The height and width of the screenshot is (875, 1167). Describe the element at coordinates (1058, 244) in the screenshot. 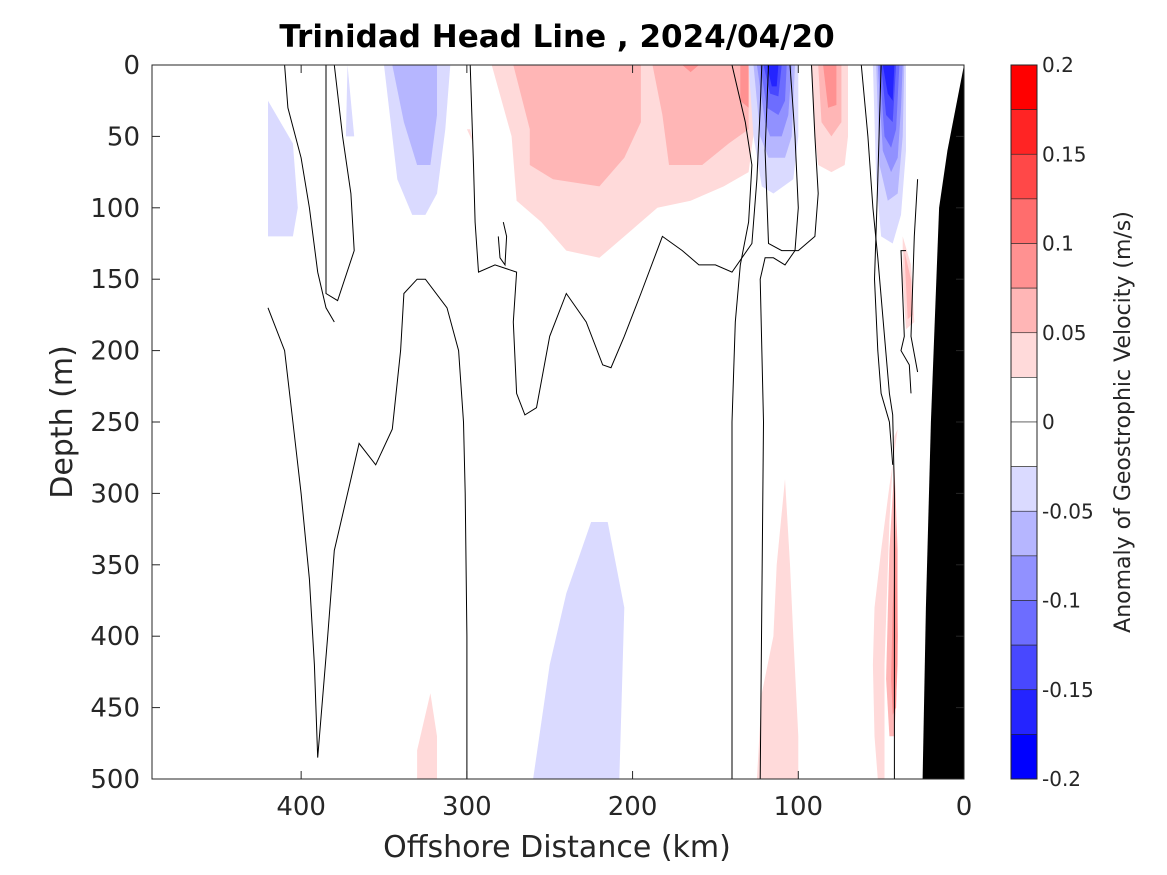

I see `colorbar-tick-label: 0.1` at that location.